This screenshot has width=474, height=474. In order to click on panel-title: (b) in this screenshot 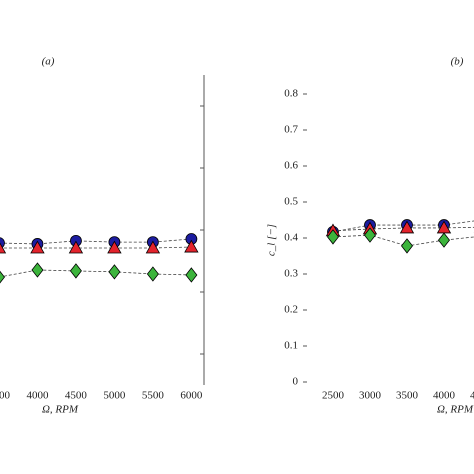, I will do `click(457, 62)`.